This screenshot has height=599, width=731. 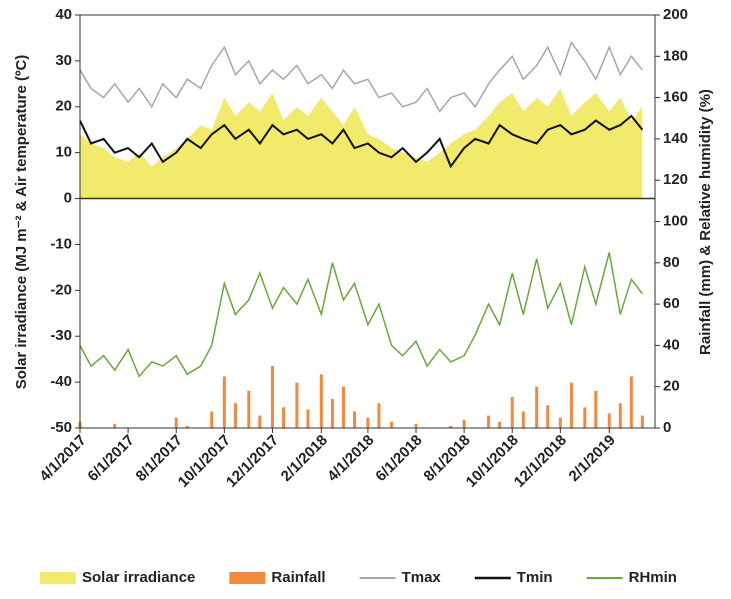 I want to click on y2-tick-label: 40, so click(x=671, y=344).